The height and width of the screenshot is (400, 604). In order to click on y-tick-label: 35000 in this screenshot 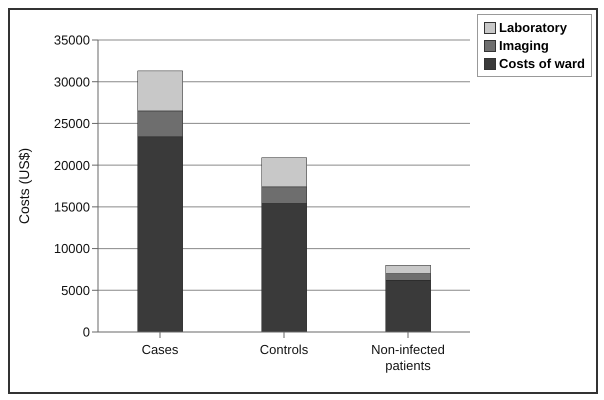, I will do `click(72, 40)`.